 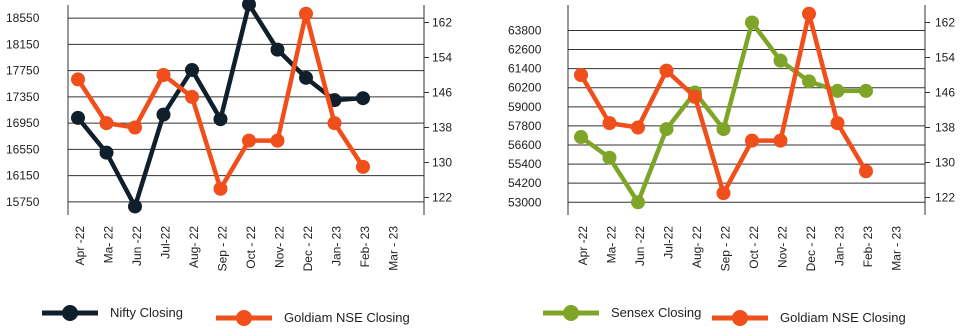 What do you see at coordinates (525, 30) in the screenshot?
I see `y-left-tick-label: 63800` at bounding box center [525, 30].